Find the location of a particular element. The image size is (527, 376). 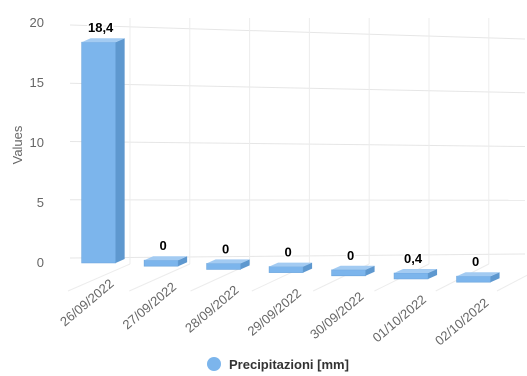

x-tick-label: 01/10/2022 is located at coordinates (399, 318).